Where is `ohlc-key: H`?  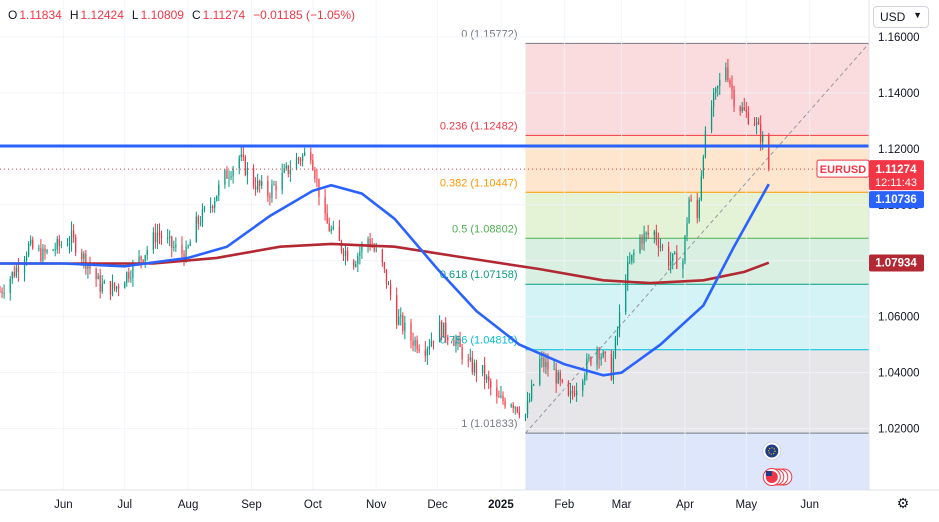 ohlc-key: H is located at coordinates (74, 15).